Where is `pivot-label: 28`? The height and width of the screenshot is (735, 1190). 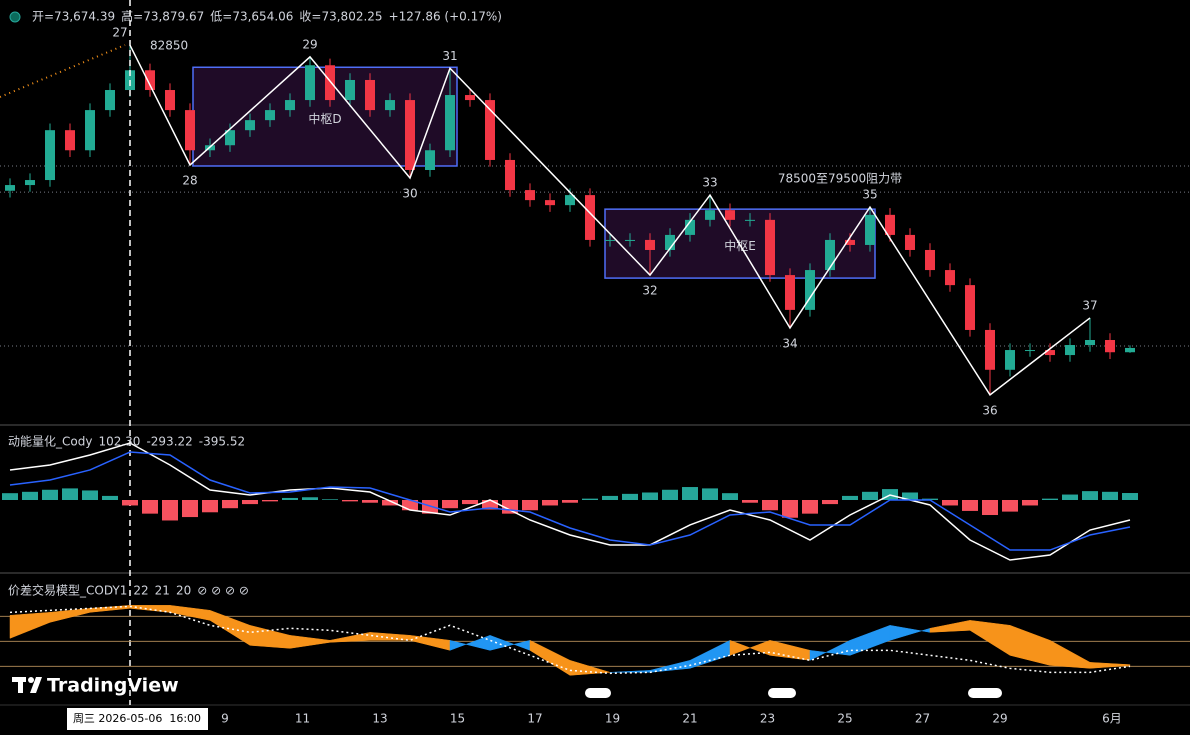 pivot-label: 28 is located at coordinates (189, 180).